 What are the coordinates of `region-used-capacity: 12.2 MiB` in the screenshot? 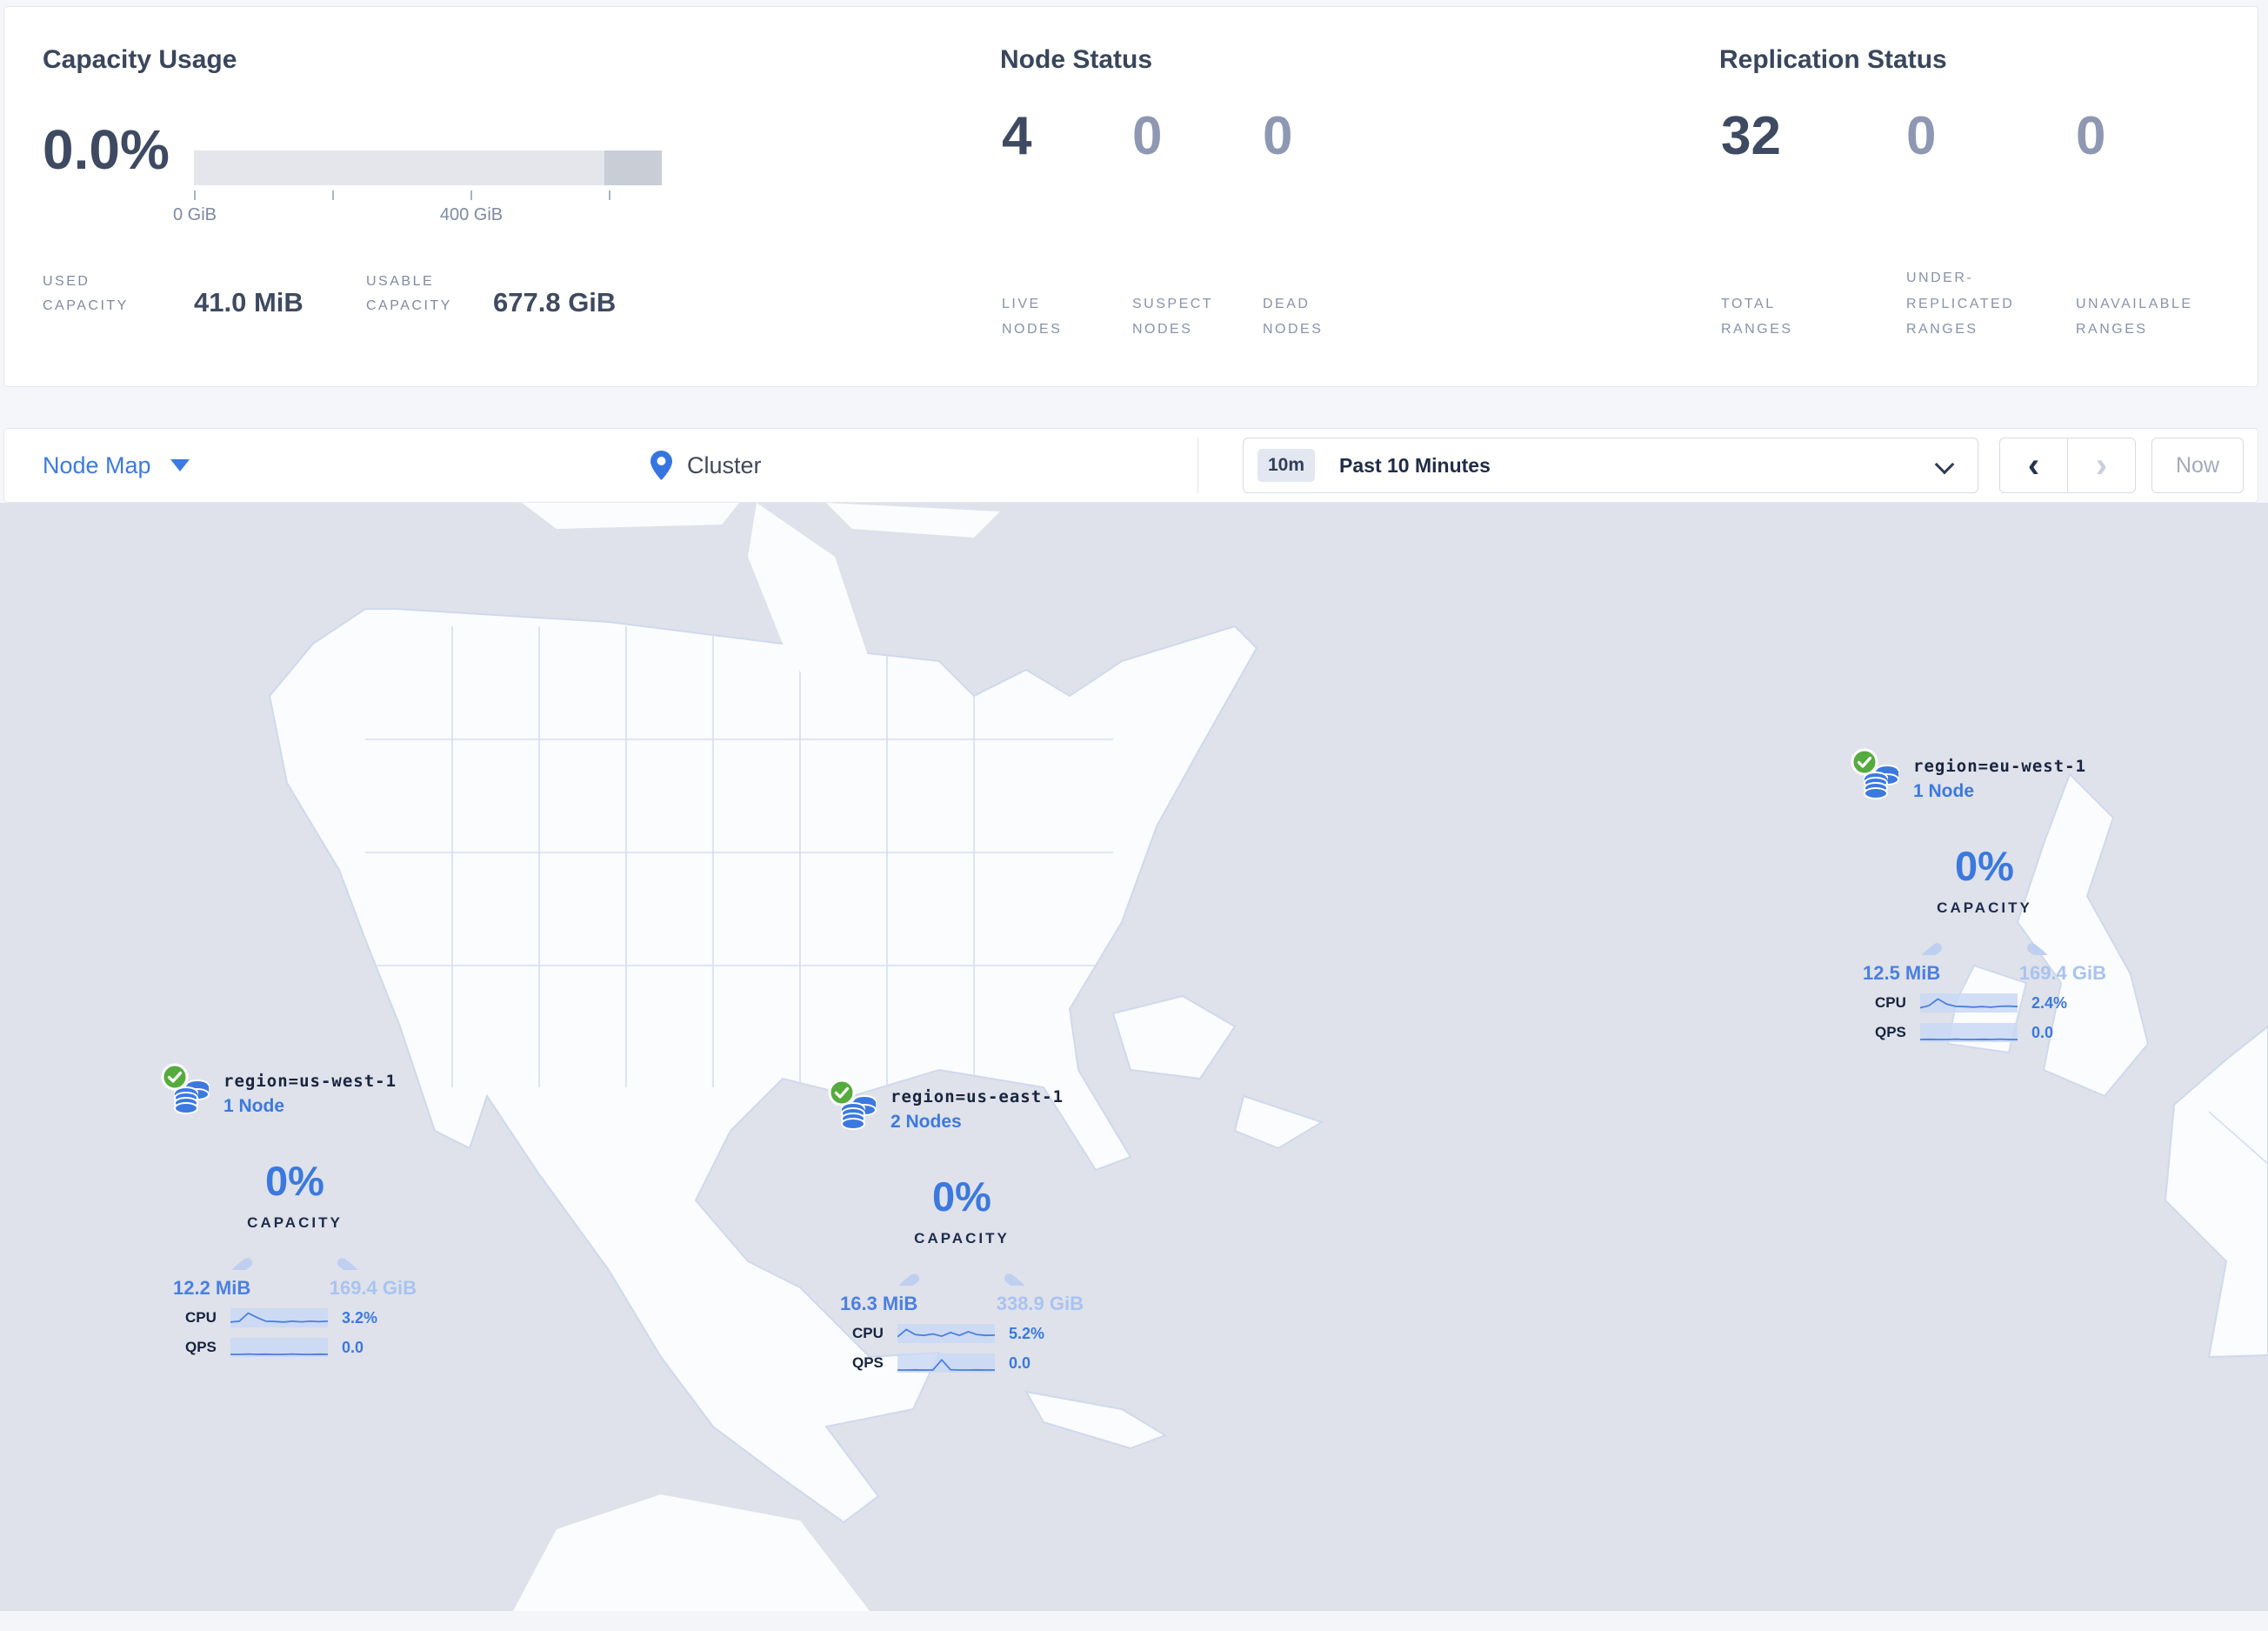 It's located at (212, 1288).